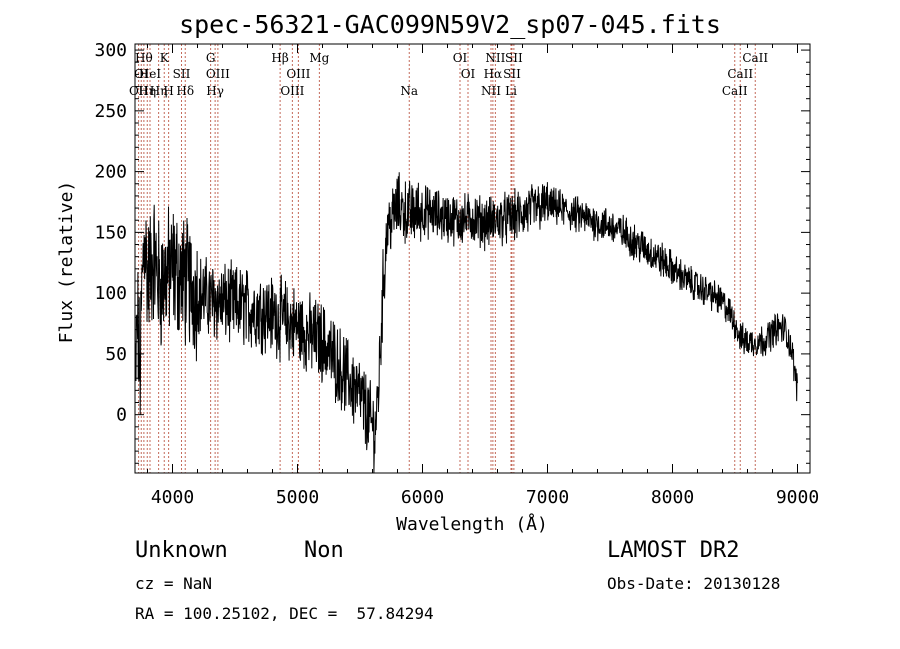  I want to click on spectral-line-label: Hγ, so click(215, 91).